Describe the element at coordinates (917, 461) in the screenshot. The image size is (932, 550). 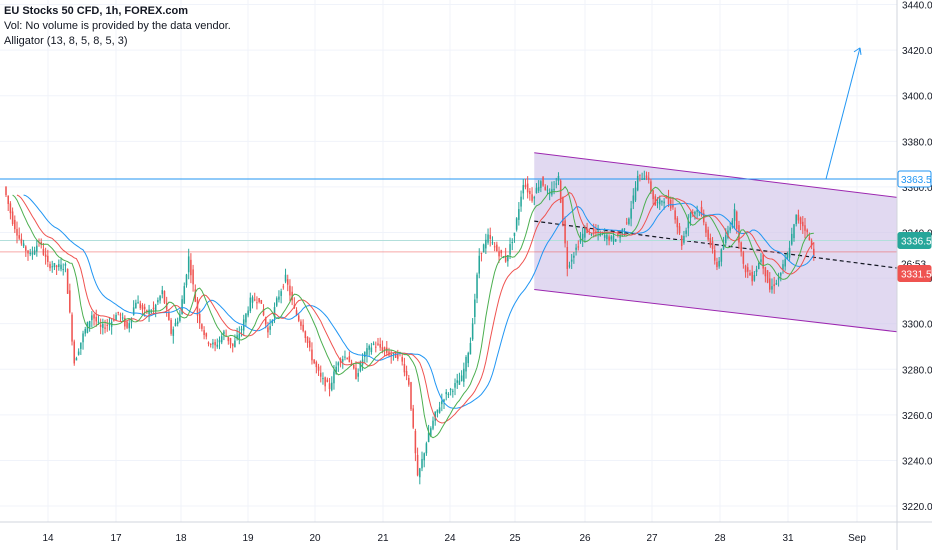
I see `price-tick-label: 3240.0` at that location.